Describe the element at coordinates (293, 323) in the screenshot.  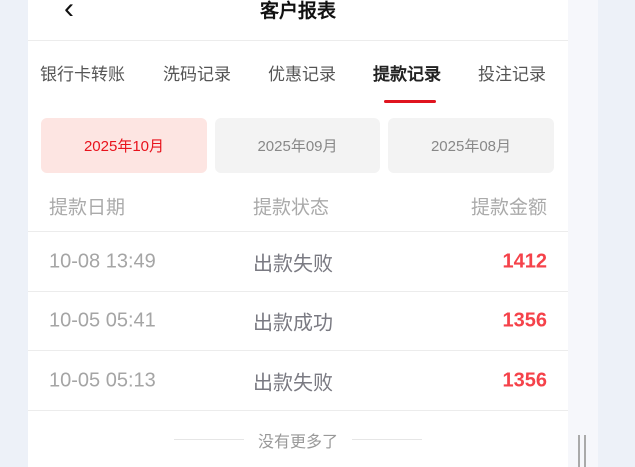
I see `row-status: 出款成功` at that location.